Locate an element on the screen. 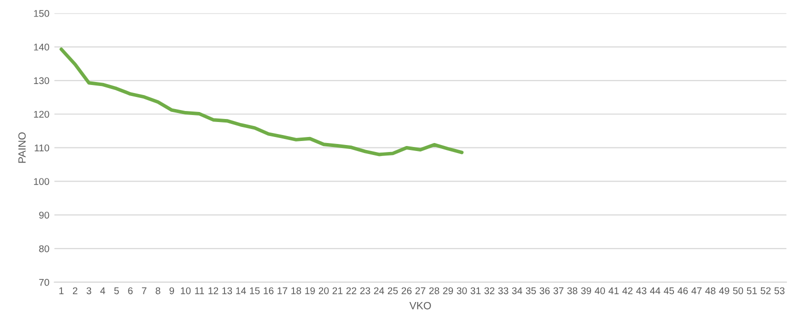  x-tick-label: 40 is located at coordinates (599, 290).